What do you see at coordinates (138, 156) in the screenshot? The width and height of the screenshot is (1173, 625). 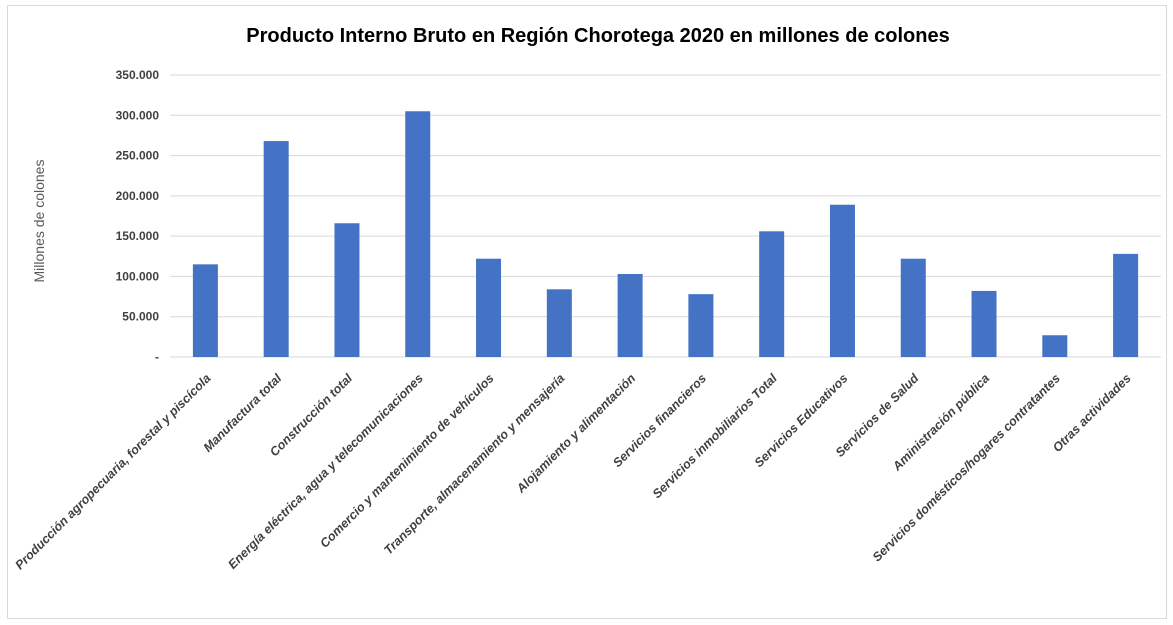 I see `y-tick-label: 250.000` at bounding box center [138, 156].